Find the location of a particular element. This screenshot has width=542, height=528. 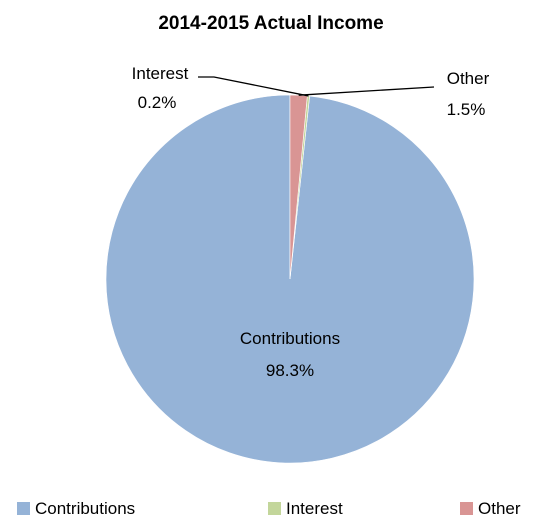

slice-label-other-name: Other is located at coordinates (468, 78).